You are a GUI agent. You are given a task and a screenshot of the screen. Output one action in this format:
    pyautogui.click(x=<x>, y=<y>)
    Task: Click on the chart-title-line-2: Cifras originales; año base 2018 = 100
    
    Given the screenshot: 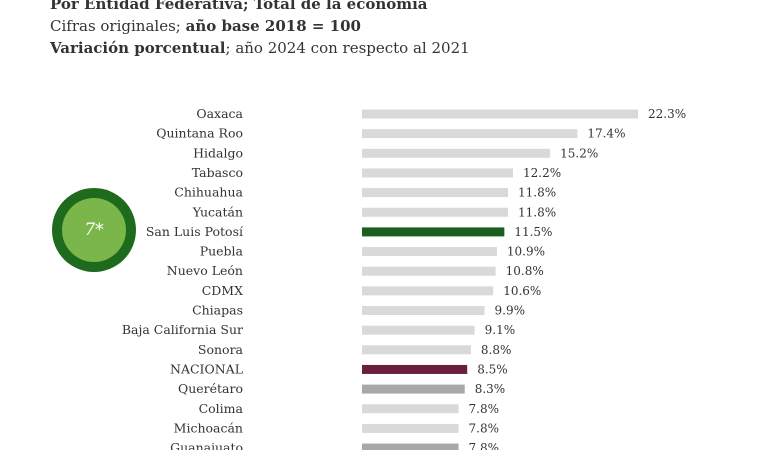 What is the action you would take?
    pyautogui.click(x=260, y=26)
    